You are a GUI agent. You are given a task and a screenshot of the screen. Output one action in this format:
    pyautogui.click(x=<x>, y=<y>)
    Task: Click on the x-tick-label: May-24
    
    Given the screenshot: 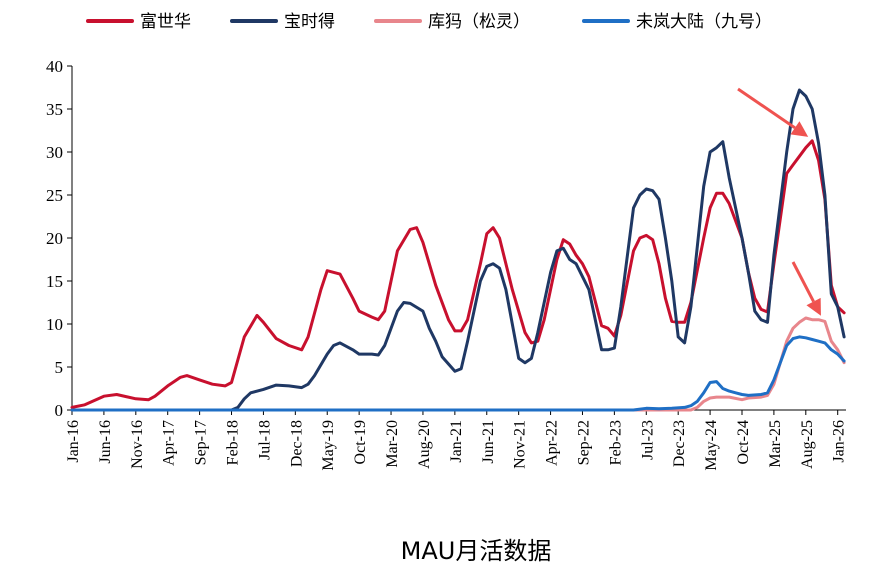 What is the action you would take?
    pyautogui.click(x=711, y=445)
    